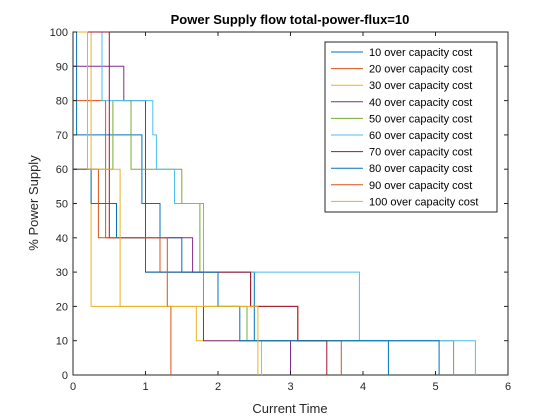 The image size is (560, 420). Describe the element at coordinates (62, 307) in the screenshot. I see `y-tick-label: 20` at that location.